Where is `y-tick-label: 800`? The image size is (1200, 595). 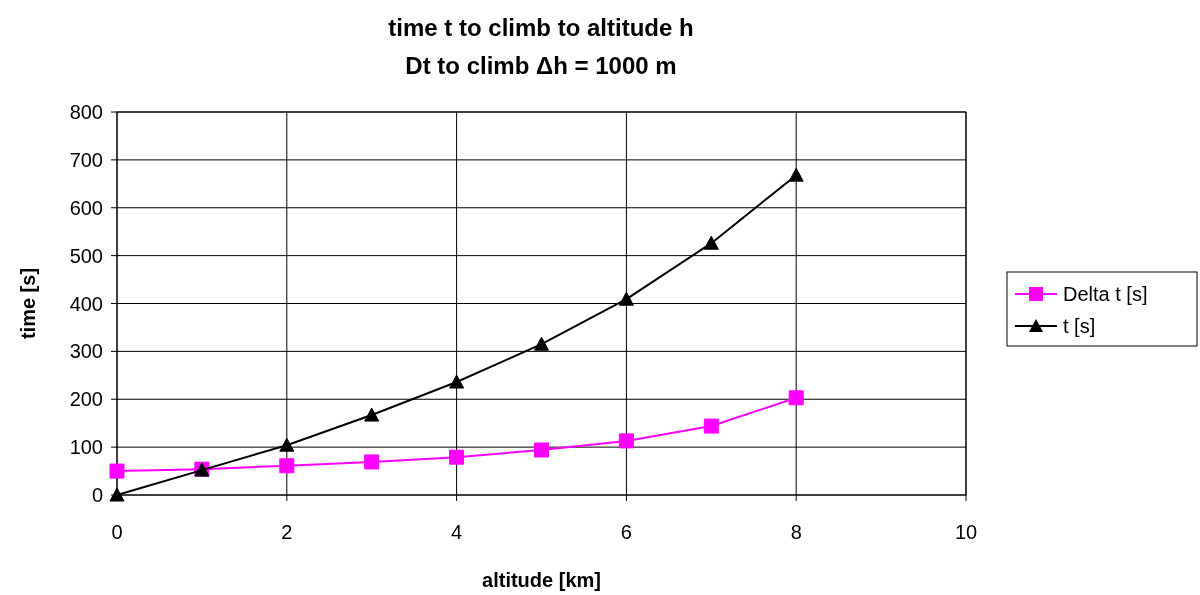
y-tick-label: 800 is located at coordinates (86, 112).